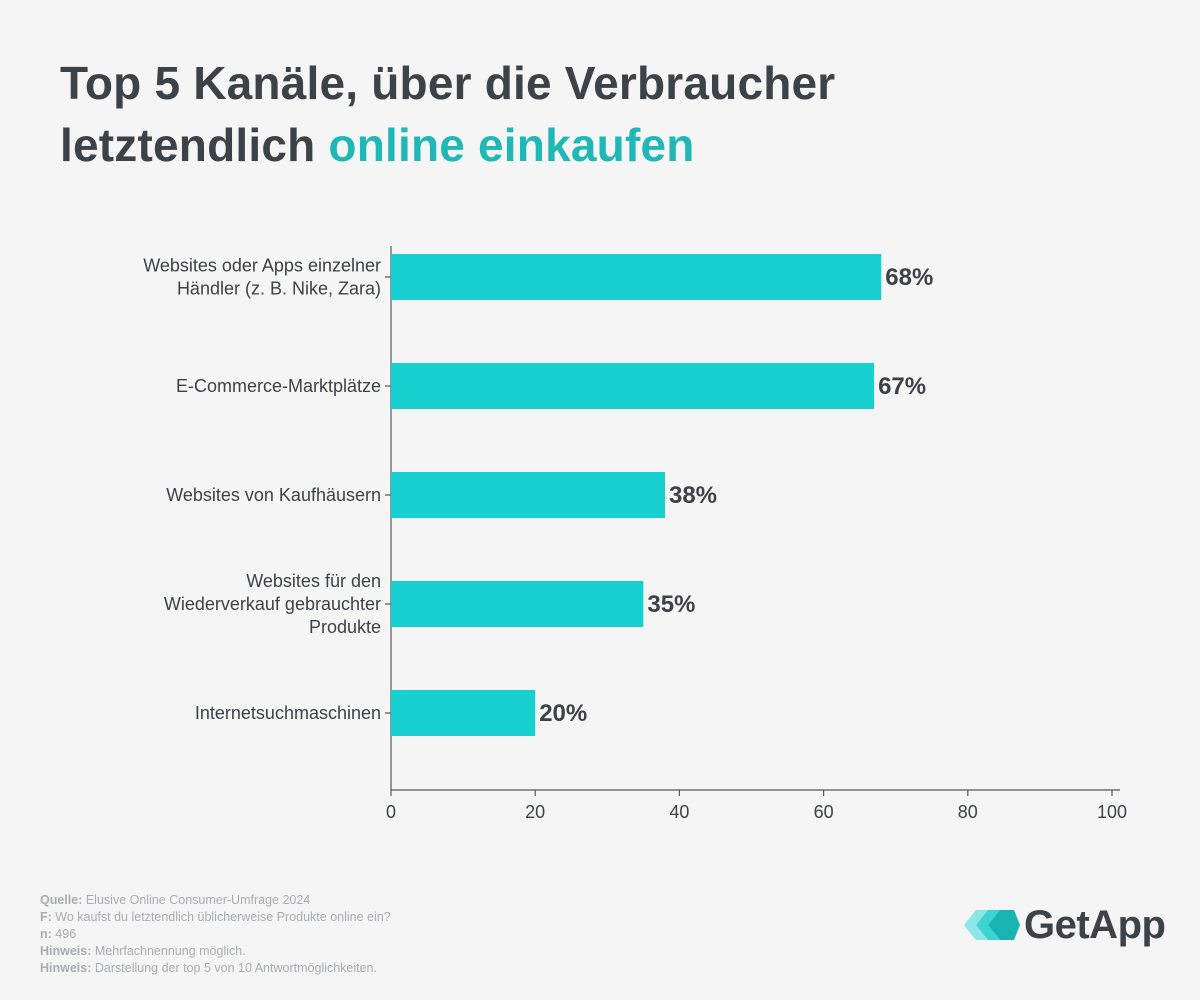 This screenshot has width=1200, height=1000. I want to click on x-tick-label: 20, so click(535, 812).